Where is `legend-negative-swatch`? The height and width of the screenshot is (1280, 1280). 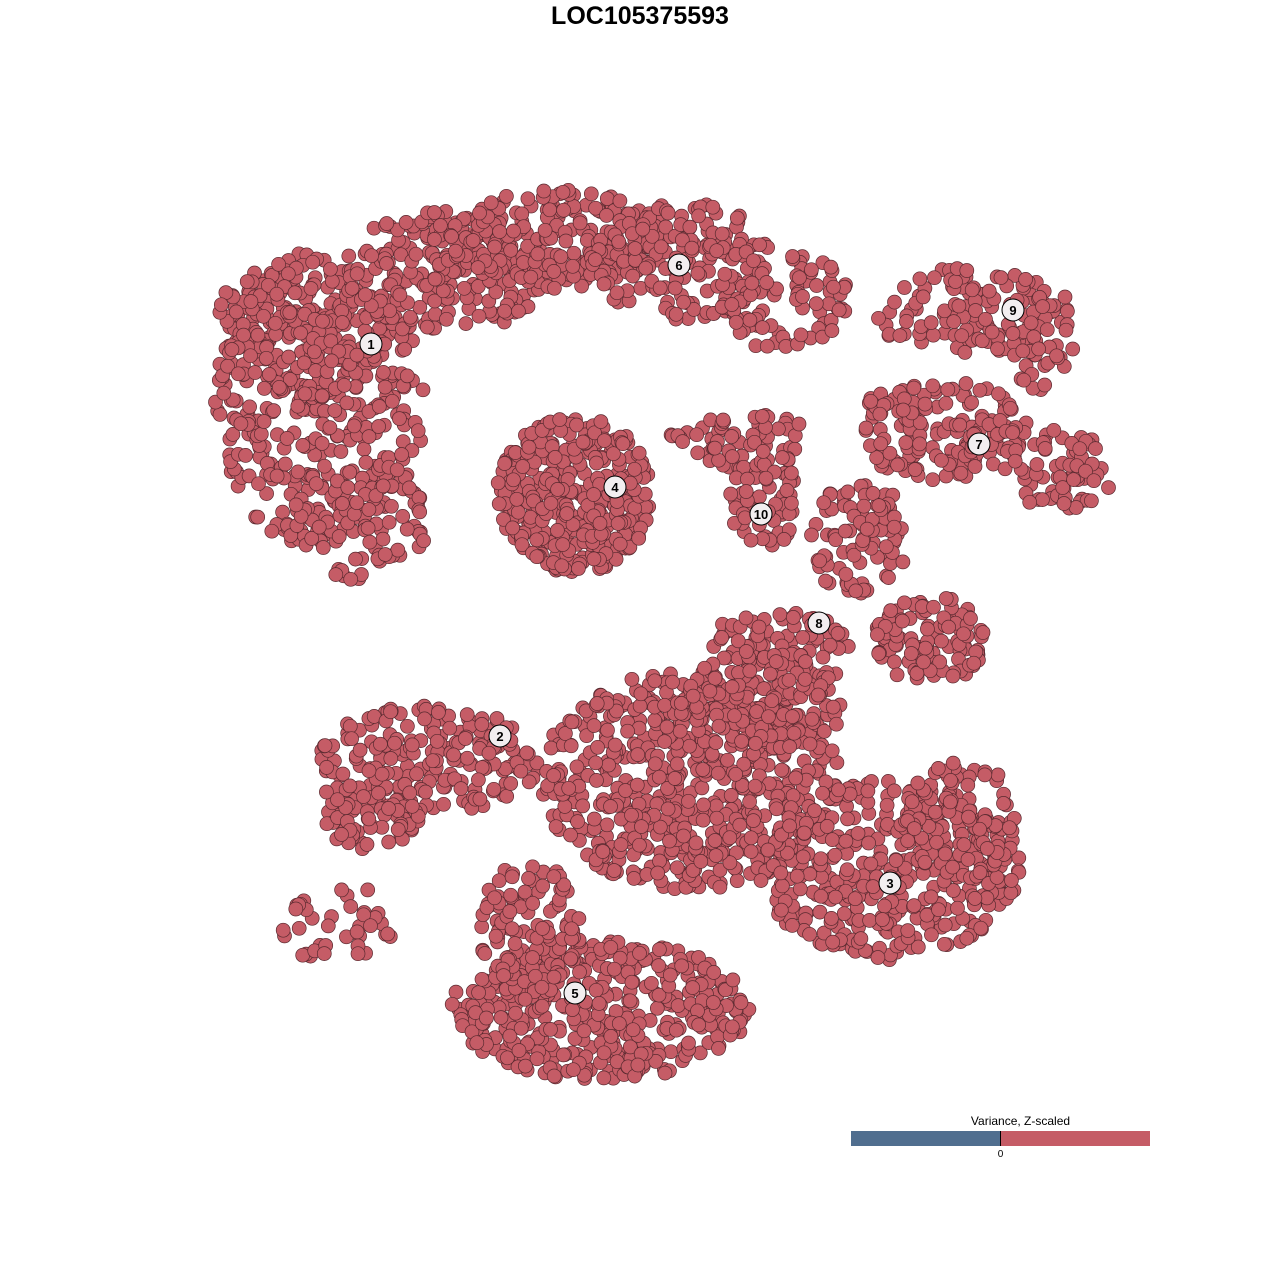 legend-negative-swatch is located at coordinates (926, 1138).